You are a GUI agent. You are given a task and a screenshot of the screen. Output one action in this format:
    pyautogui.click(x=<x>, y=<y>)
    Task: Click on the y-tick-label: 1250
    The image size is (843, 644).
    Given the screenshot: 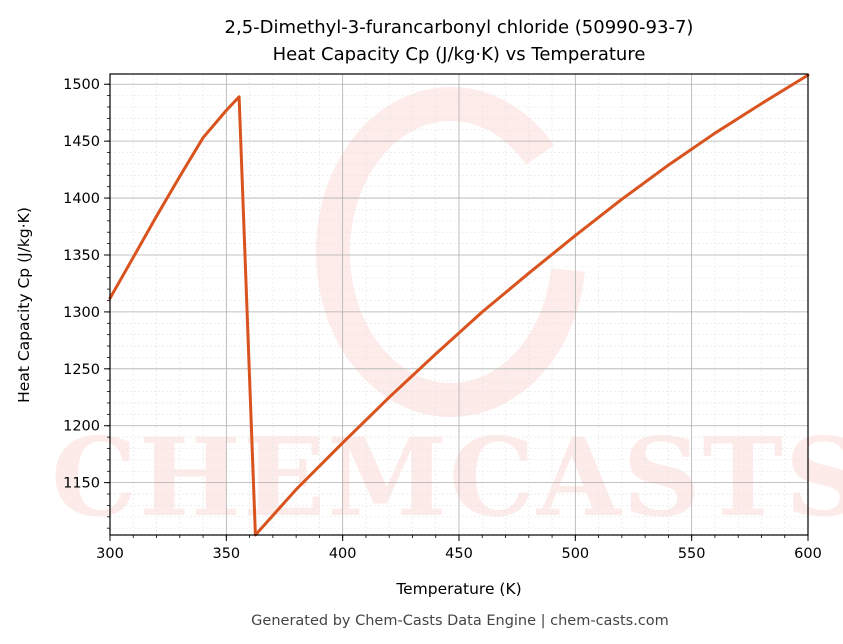 What is the action you would take?
    pyautogui.click(x=81, y=370)
    